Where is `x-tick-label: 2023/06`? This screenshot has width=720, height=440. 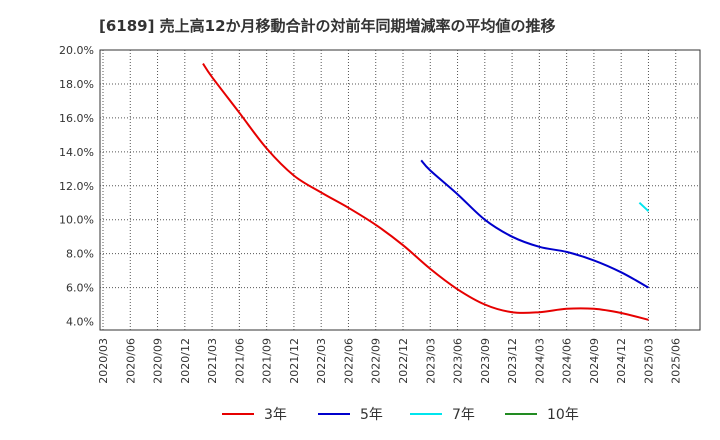 x-tick-label: 2023/06 is located at coordinates (458, 361).